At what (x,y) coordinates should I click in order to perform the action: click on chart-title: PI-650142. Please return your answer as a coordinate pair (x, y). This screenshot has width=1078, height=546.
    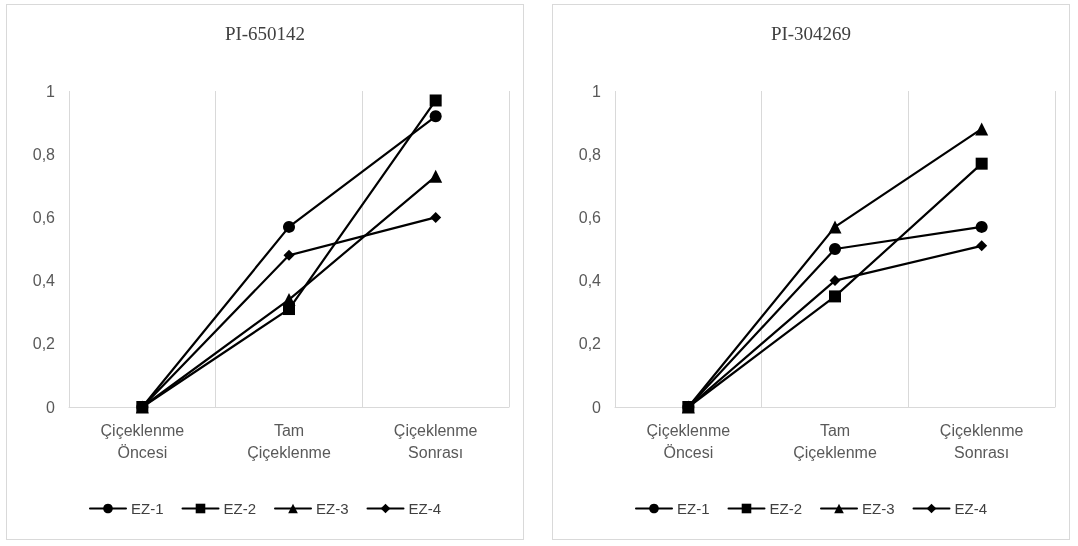
    Looking at the image, I should click on (265, 33).